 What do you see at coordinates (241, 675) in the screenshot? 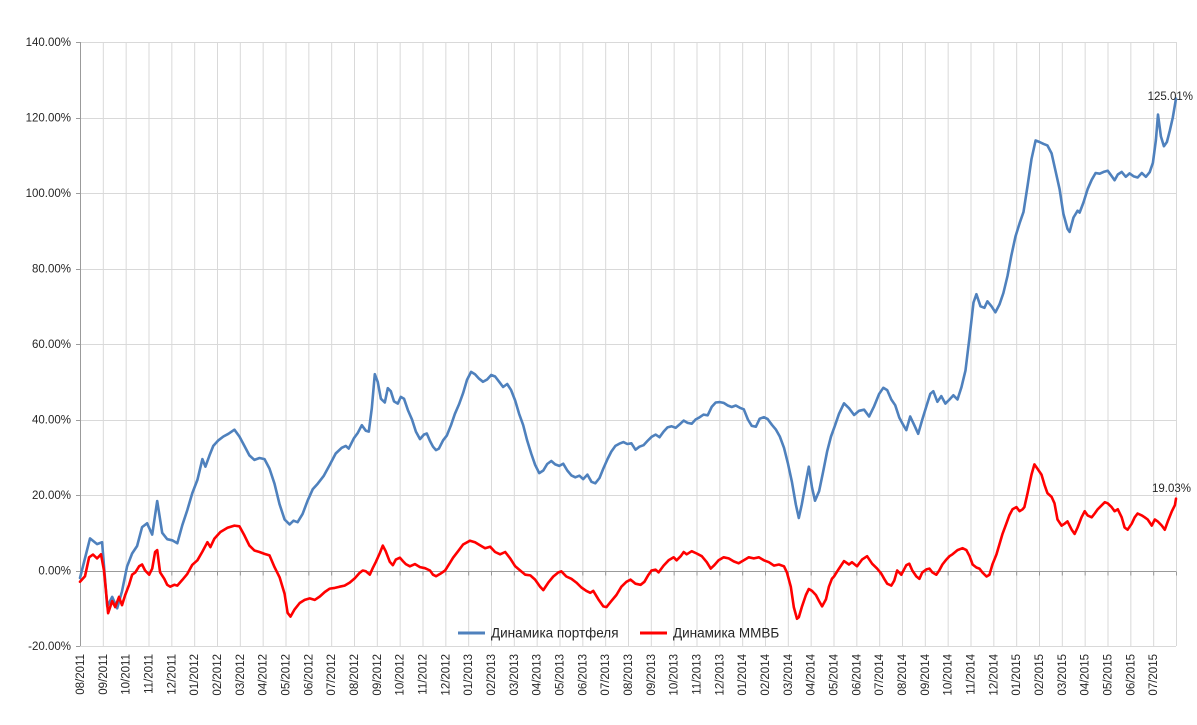
I see `x-tick-label: 03/2012` at bounding box center [241, 675].